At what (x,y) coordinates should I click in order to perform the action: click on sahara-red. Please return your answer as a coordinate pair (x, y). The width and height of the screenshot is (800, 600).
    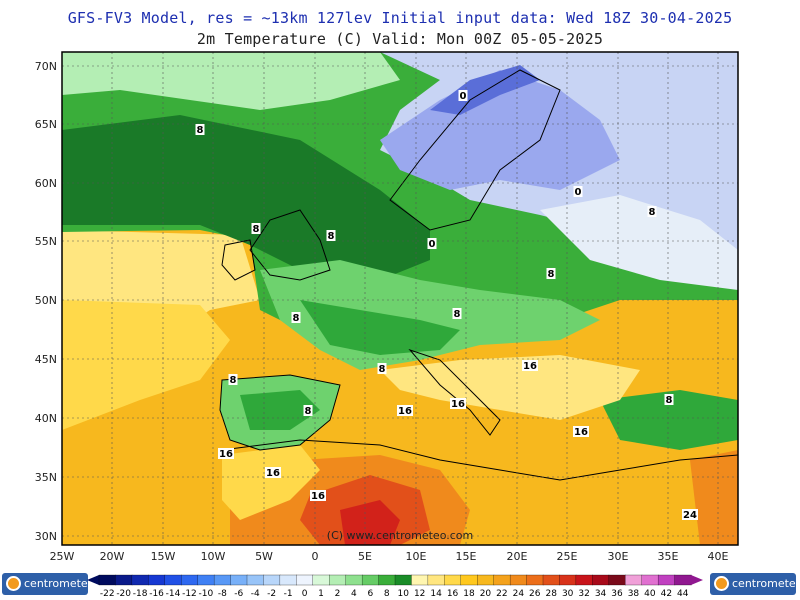
    Looking at the image, I should click on (370, 522).